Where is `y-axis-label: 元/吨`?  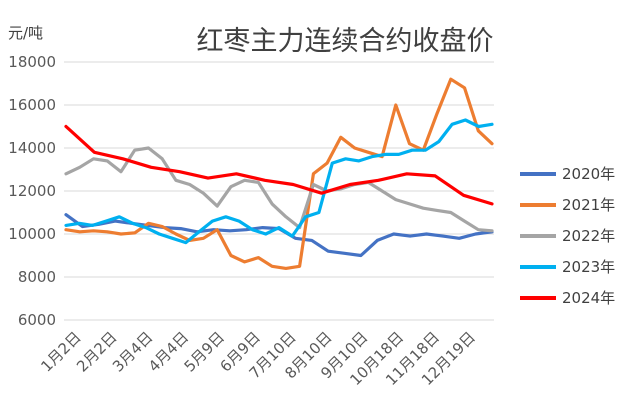 y-axis-label: 元/吨 is located at coordinates (25, 33).